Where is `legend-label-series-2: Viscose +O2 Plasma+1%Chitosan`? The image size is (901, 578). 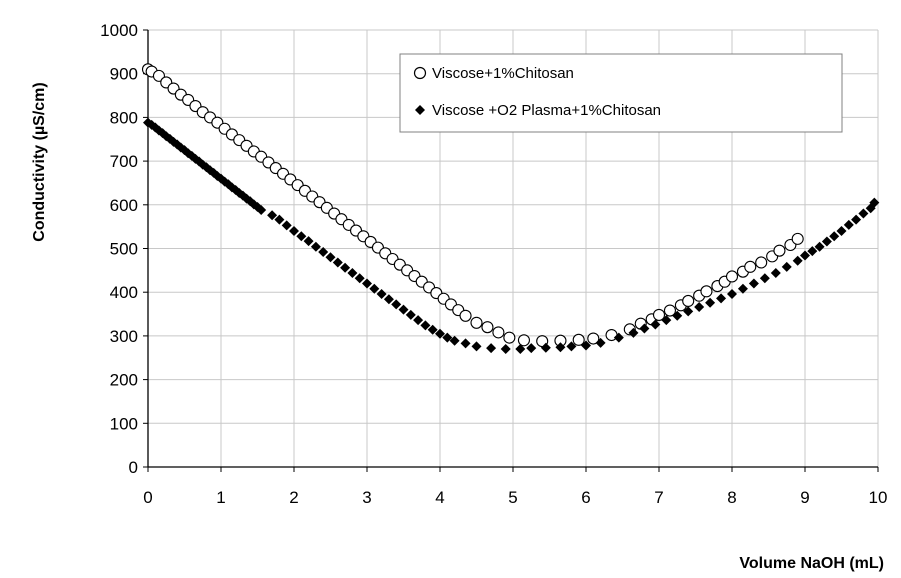
legend-label-series-2: Viscose +O2 Plasma+1%Chitosan is located at coordinates (546, 110).